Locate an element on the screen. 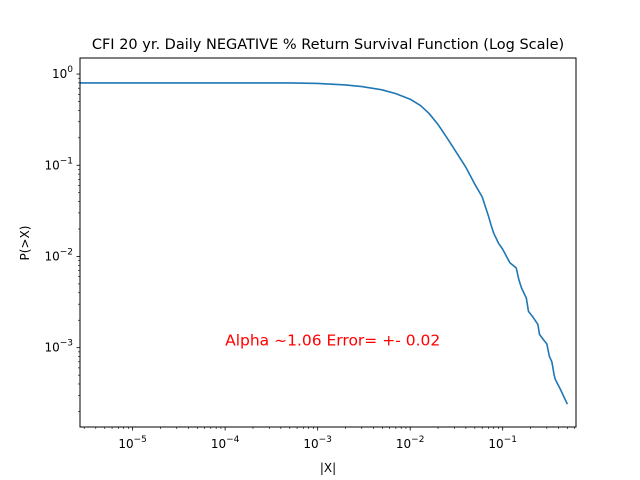 This screenshot has height=480, width=640. y-axis-label: P(>X) is located at coordinates (25, 243).